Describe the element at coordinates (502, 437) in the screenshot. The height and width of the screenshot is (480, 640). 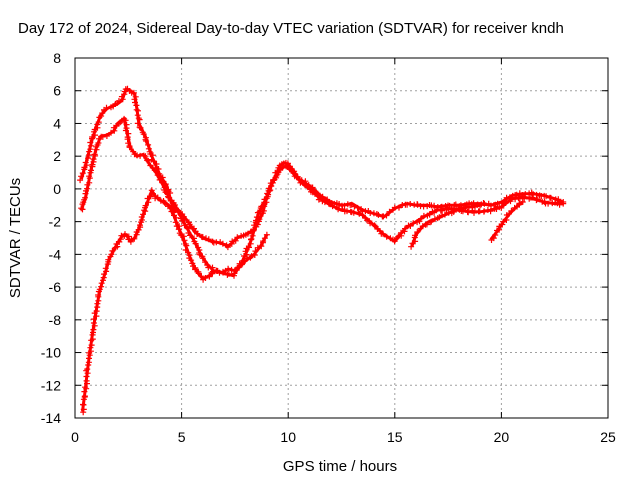
I see `x-tick-label: 20` at that location.